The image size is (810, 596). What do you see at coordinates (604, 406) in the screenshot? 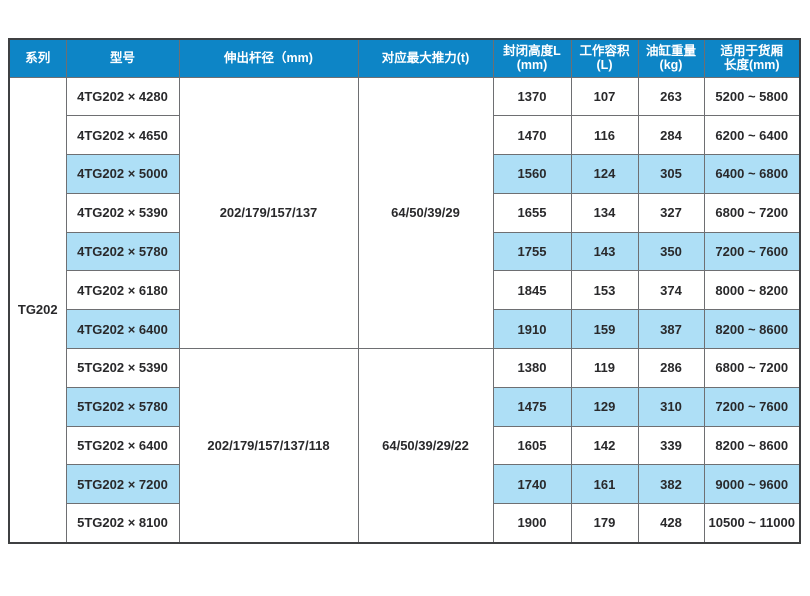
I see `working-volume-cell: 129` at bounding box center [604, 406].